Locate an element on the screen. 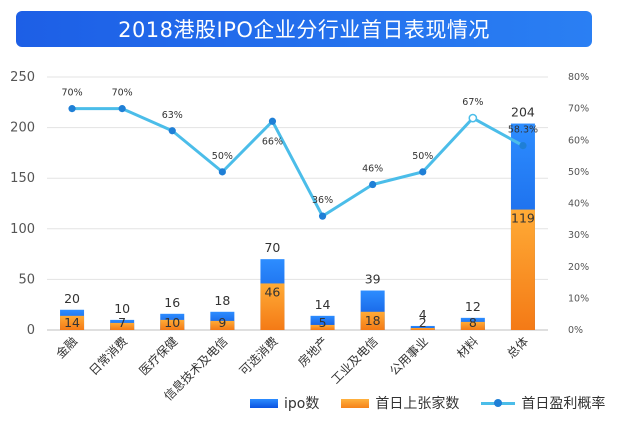  ipo-value-label: 12 is located at coordinates (473, 306).